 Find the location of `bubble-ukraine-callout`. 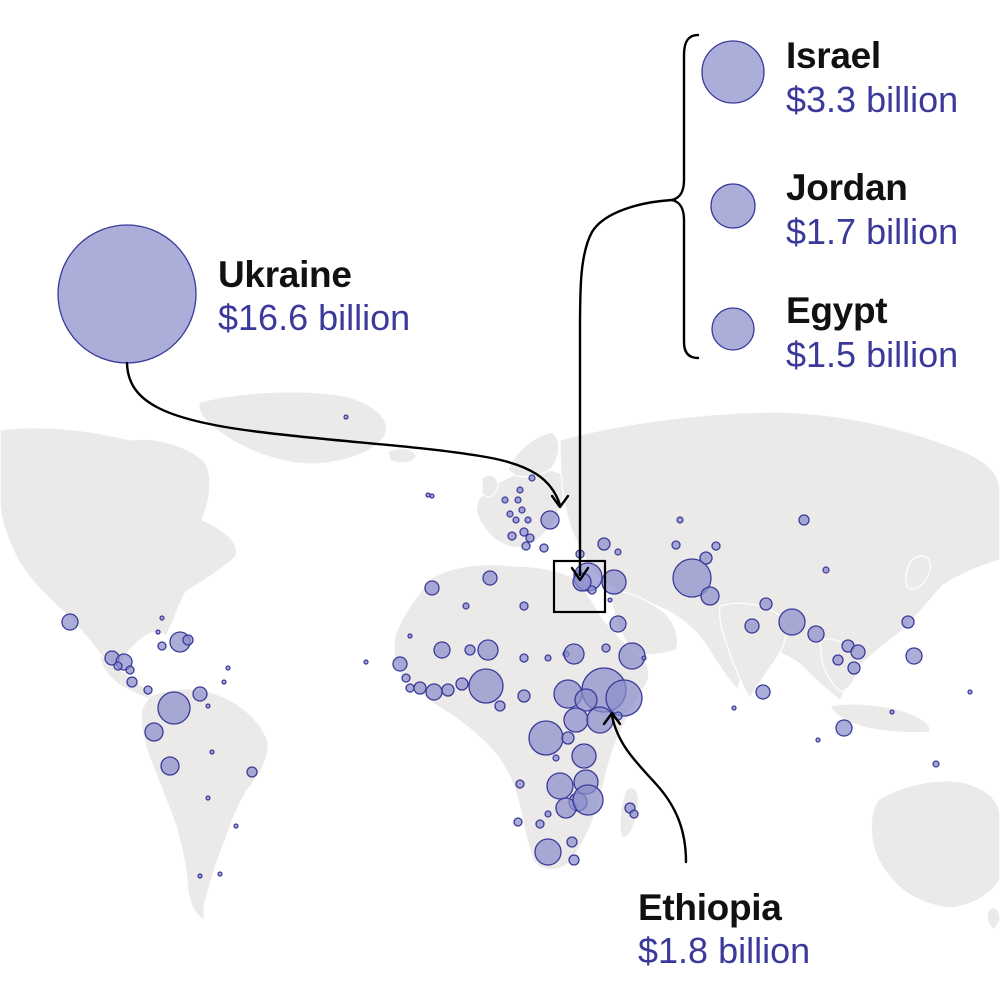

bubble-ukraine-callout is located at coordinates (127, 294).